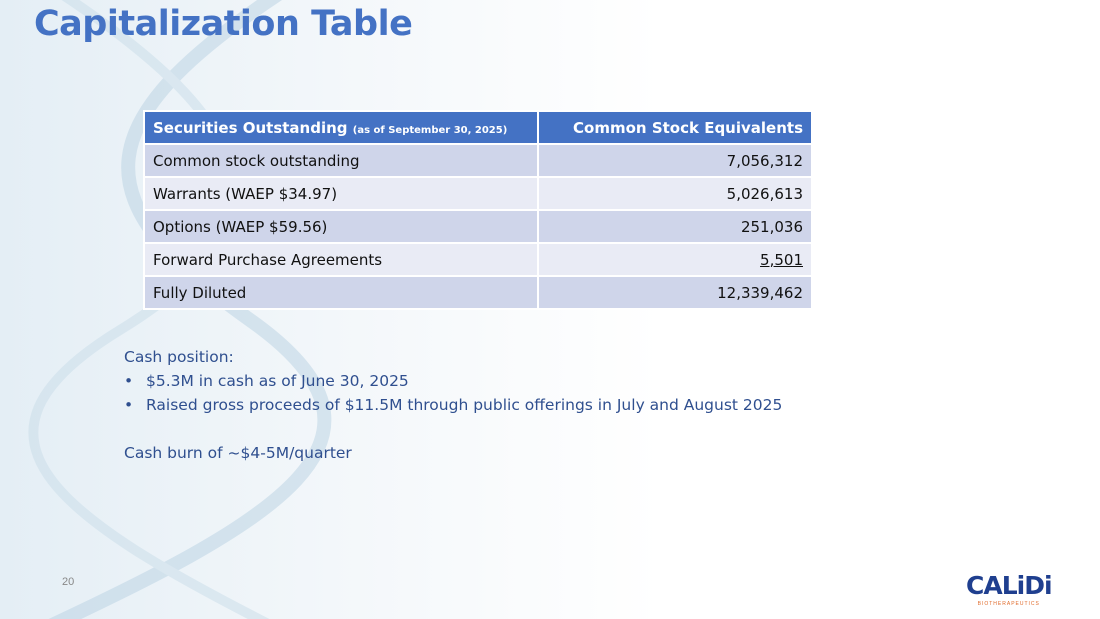 The width and height of the screenshot is (1100, 619). Describe the element at coordinates (341, 292) in the screenshot. I see `row-label: Fully Diluted` at that location.